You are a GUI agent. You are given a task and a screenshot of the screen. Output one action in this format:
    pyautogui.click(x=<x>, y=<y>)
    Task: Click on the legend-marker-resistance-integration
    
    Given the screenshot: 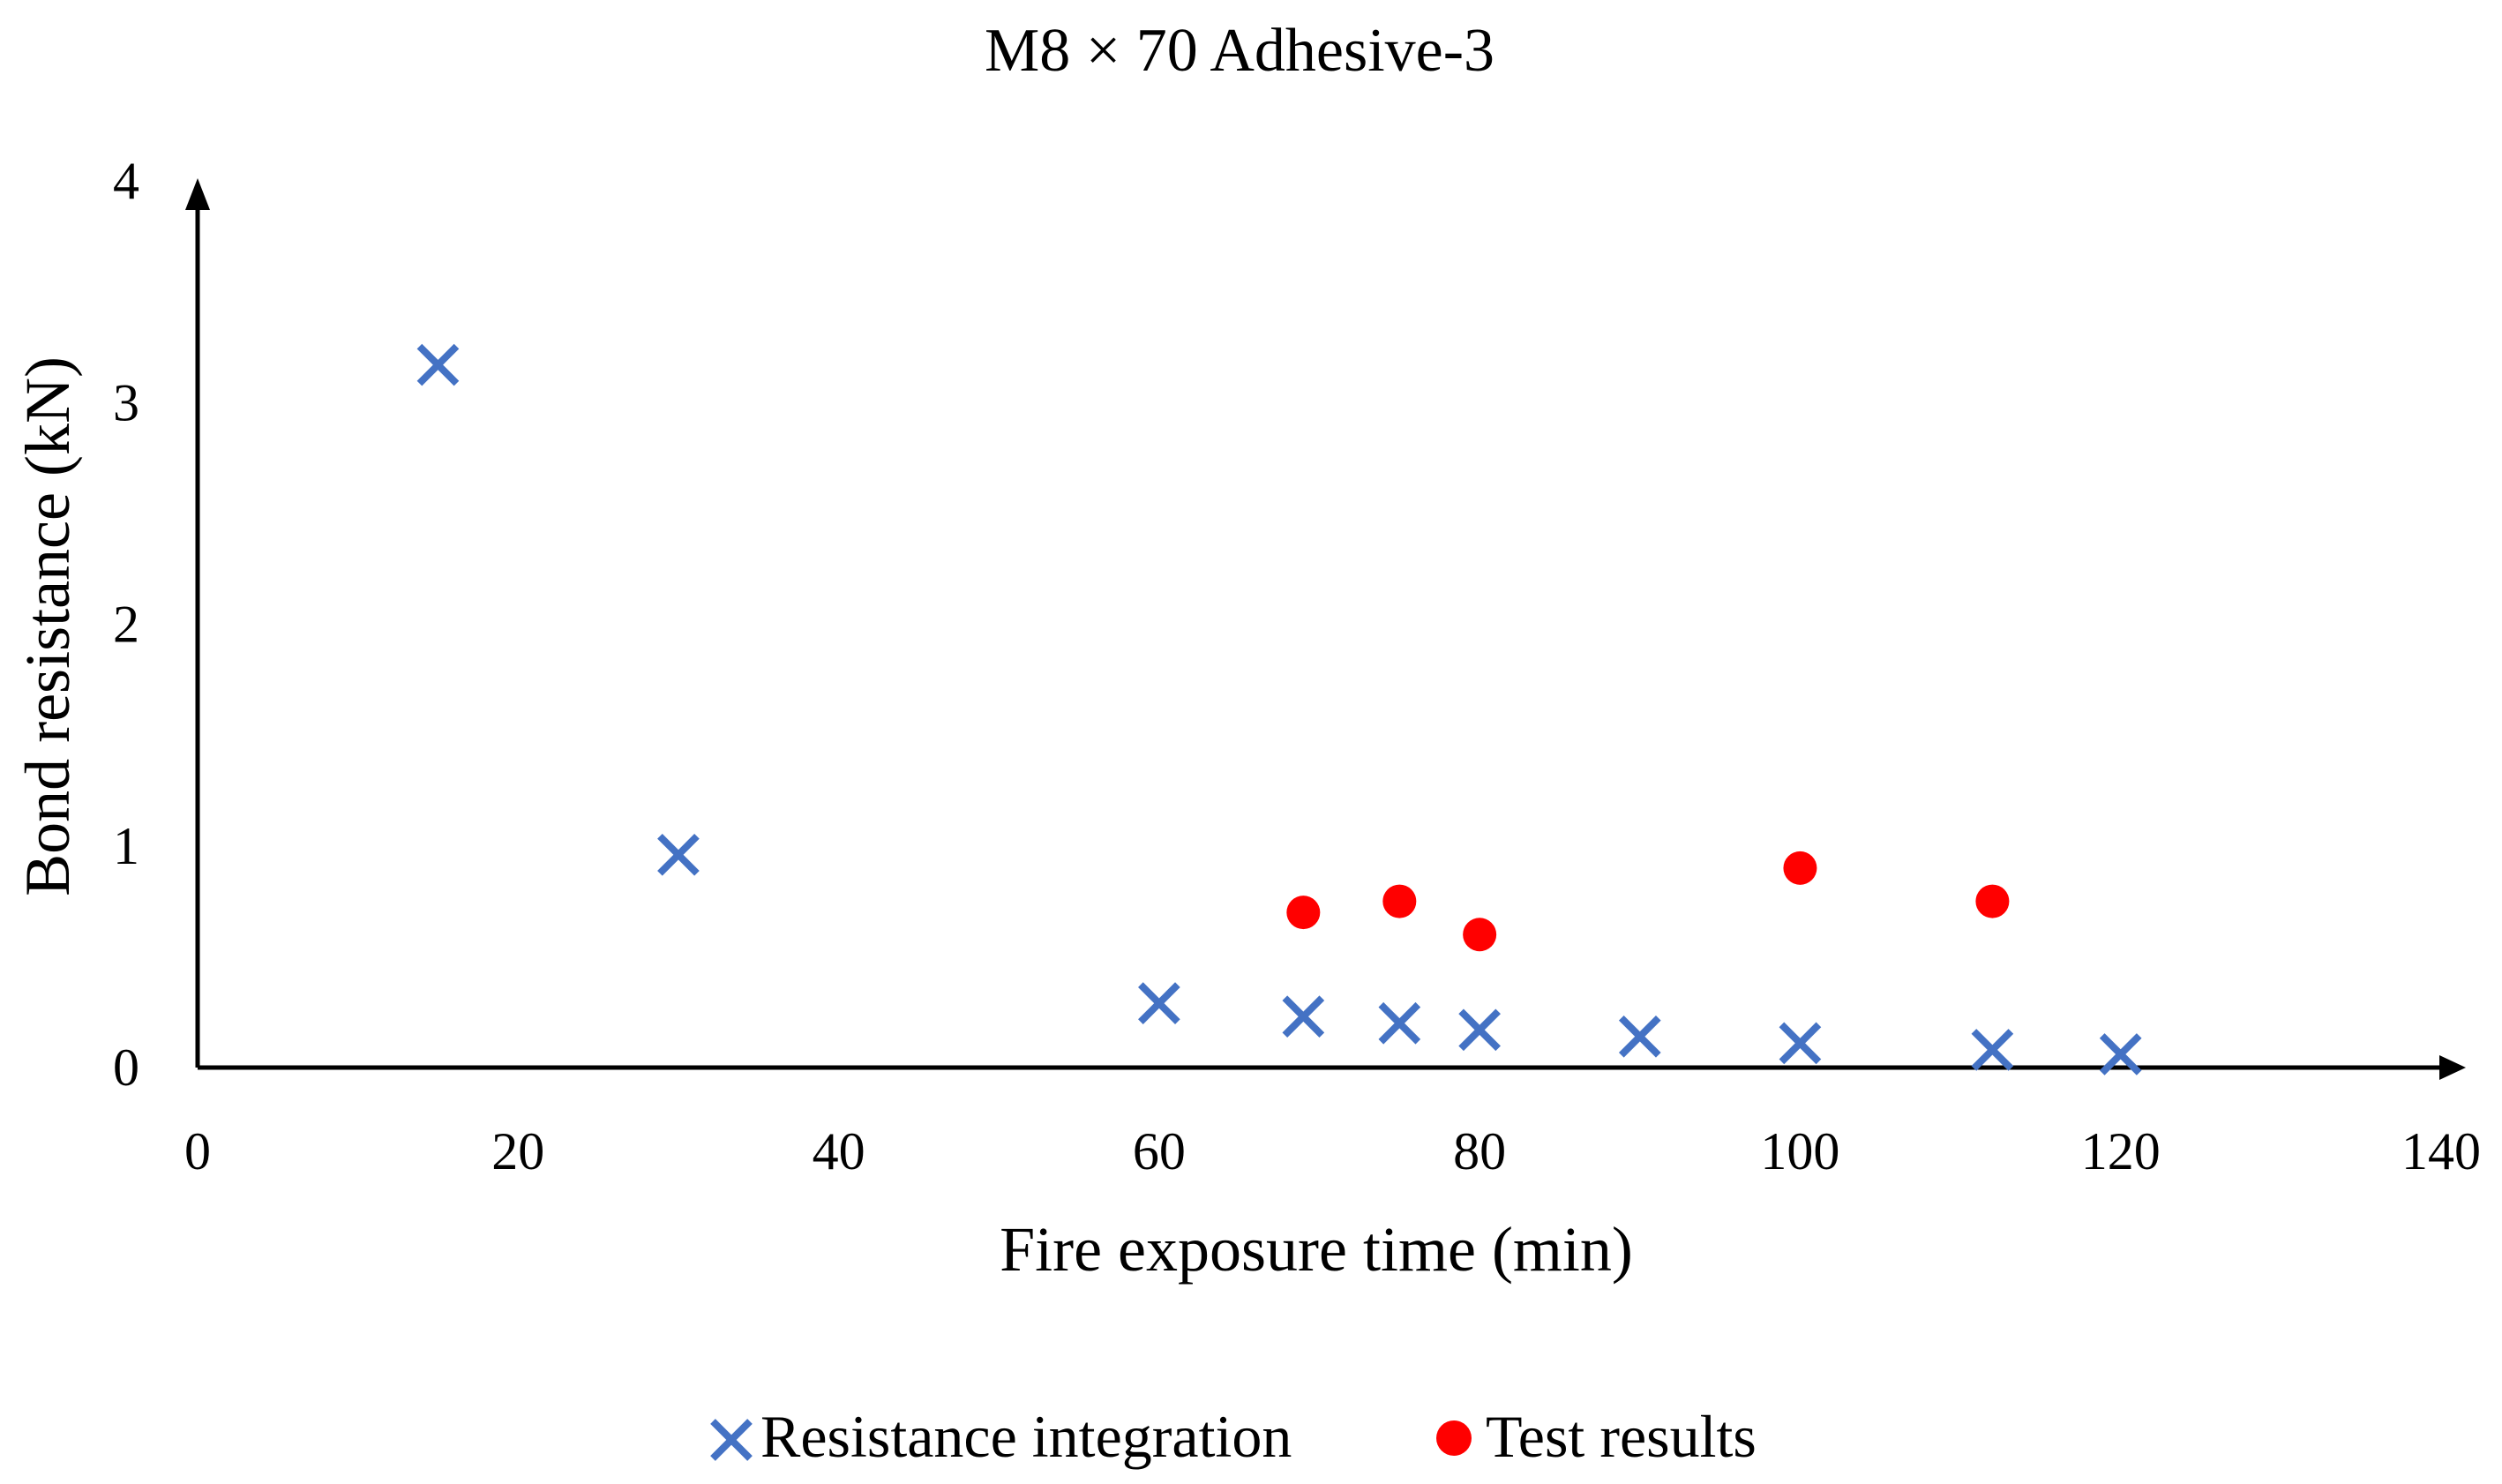 What is the action you would take?
    pyautogui.click(x=731, y=1440)
    